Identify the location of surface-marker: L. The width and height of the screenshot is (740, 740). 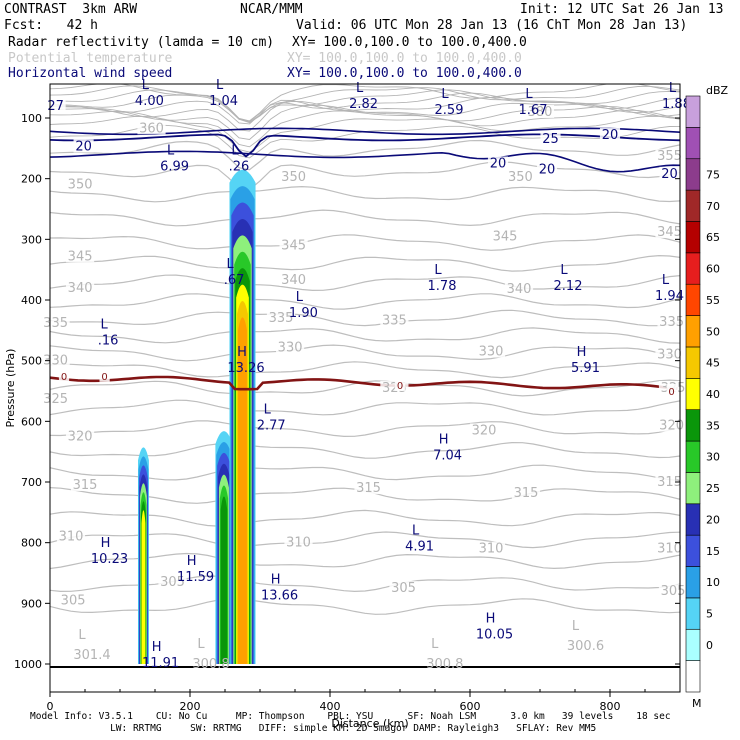
(201, 644).